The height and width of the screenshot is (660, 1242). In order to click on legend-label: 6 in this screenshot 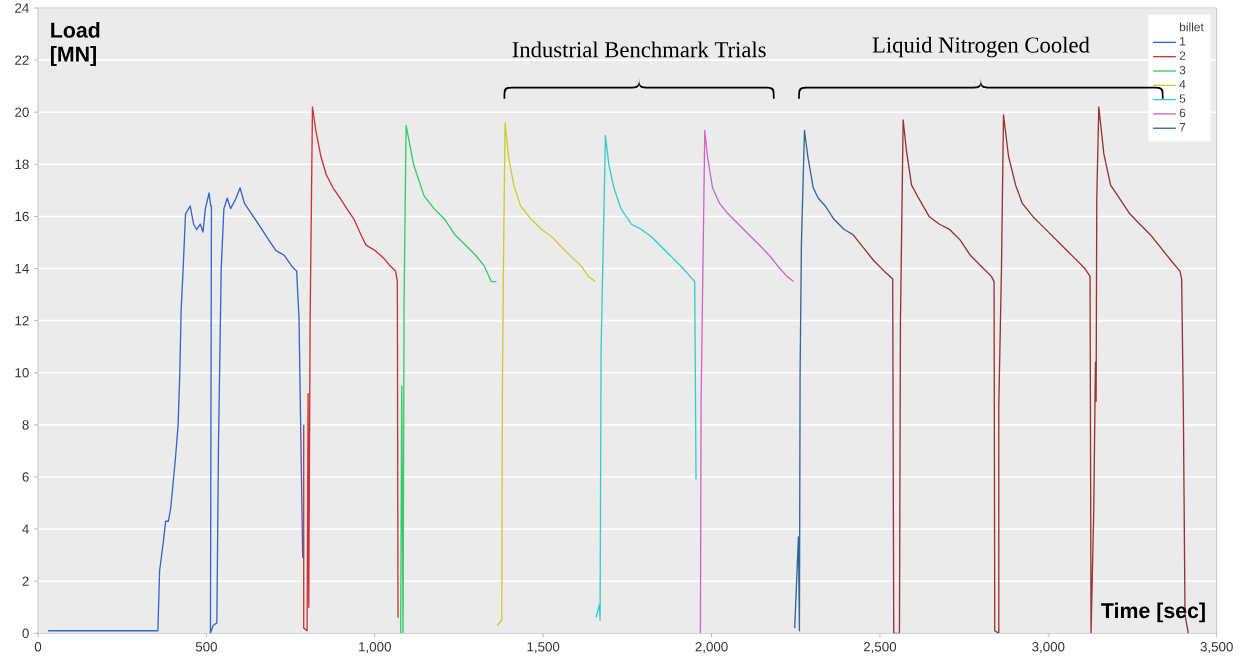, I will do `click(1182, 113)`.